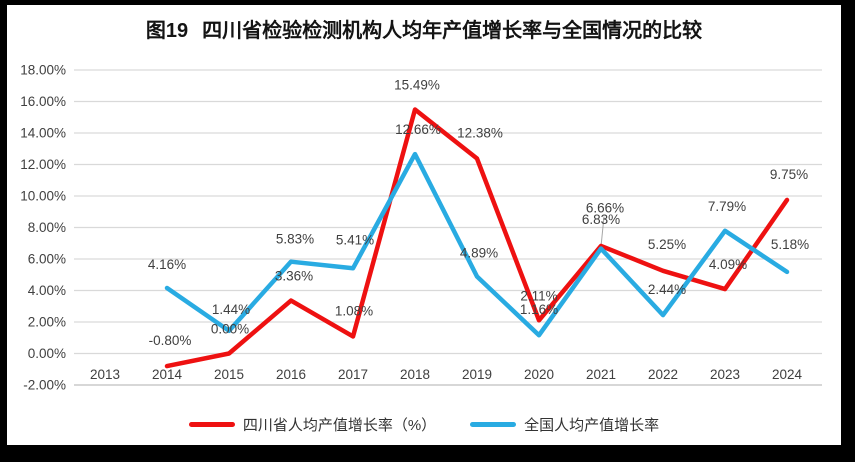 The width and height of the screenshot is (855, 462). What do you see at coordinates (43, 196) in the screenshot?
I see `y-tick-label: 10.00%` at bounding box center [43, 196].